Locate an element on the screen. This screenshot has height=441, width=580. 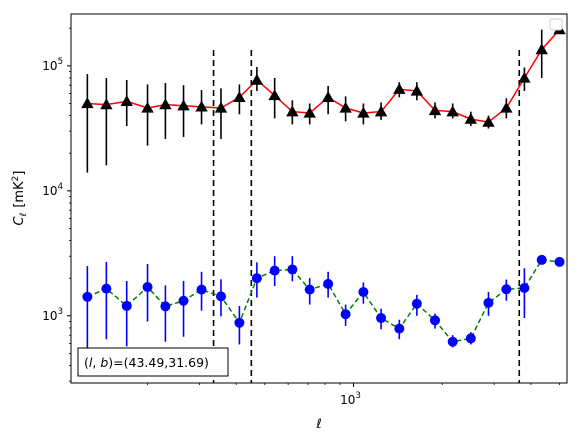
x-axis-label: ℓ is located at coordinates (318, 424).